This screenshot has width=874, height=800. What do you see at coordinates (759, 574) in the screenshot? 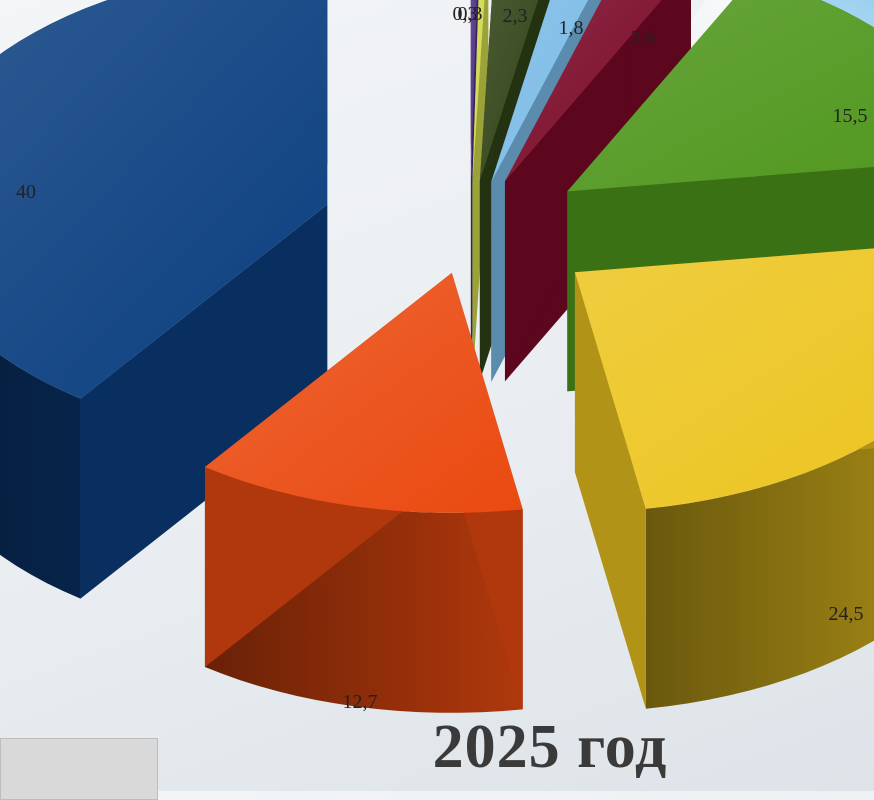
I see `pie-slice-side` at bounding box center [759, 574].